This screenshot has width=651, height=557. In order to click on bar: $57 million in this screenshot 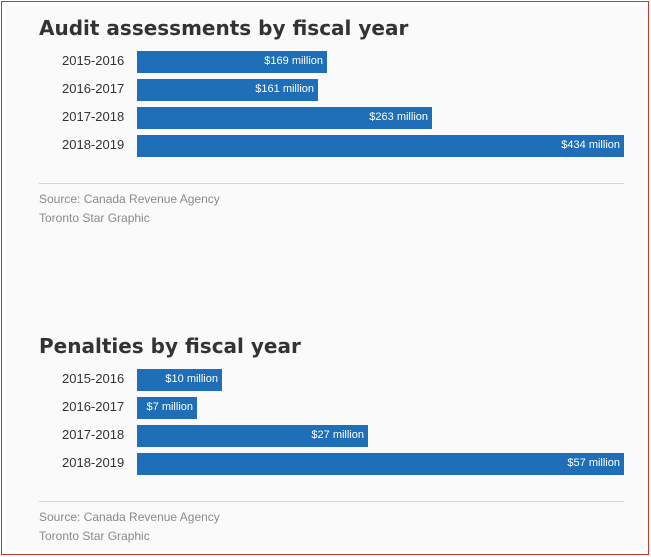, I will do `click(380, 464)`.